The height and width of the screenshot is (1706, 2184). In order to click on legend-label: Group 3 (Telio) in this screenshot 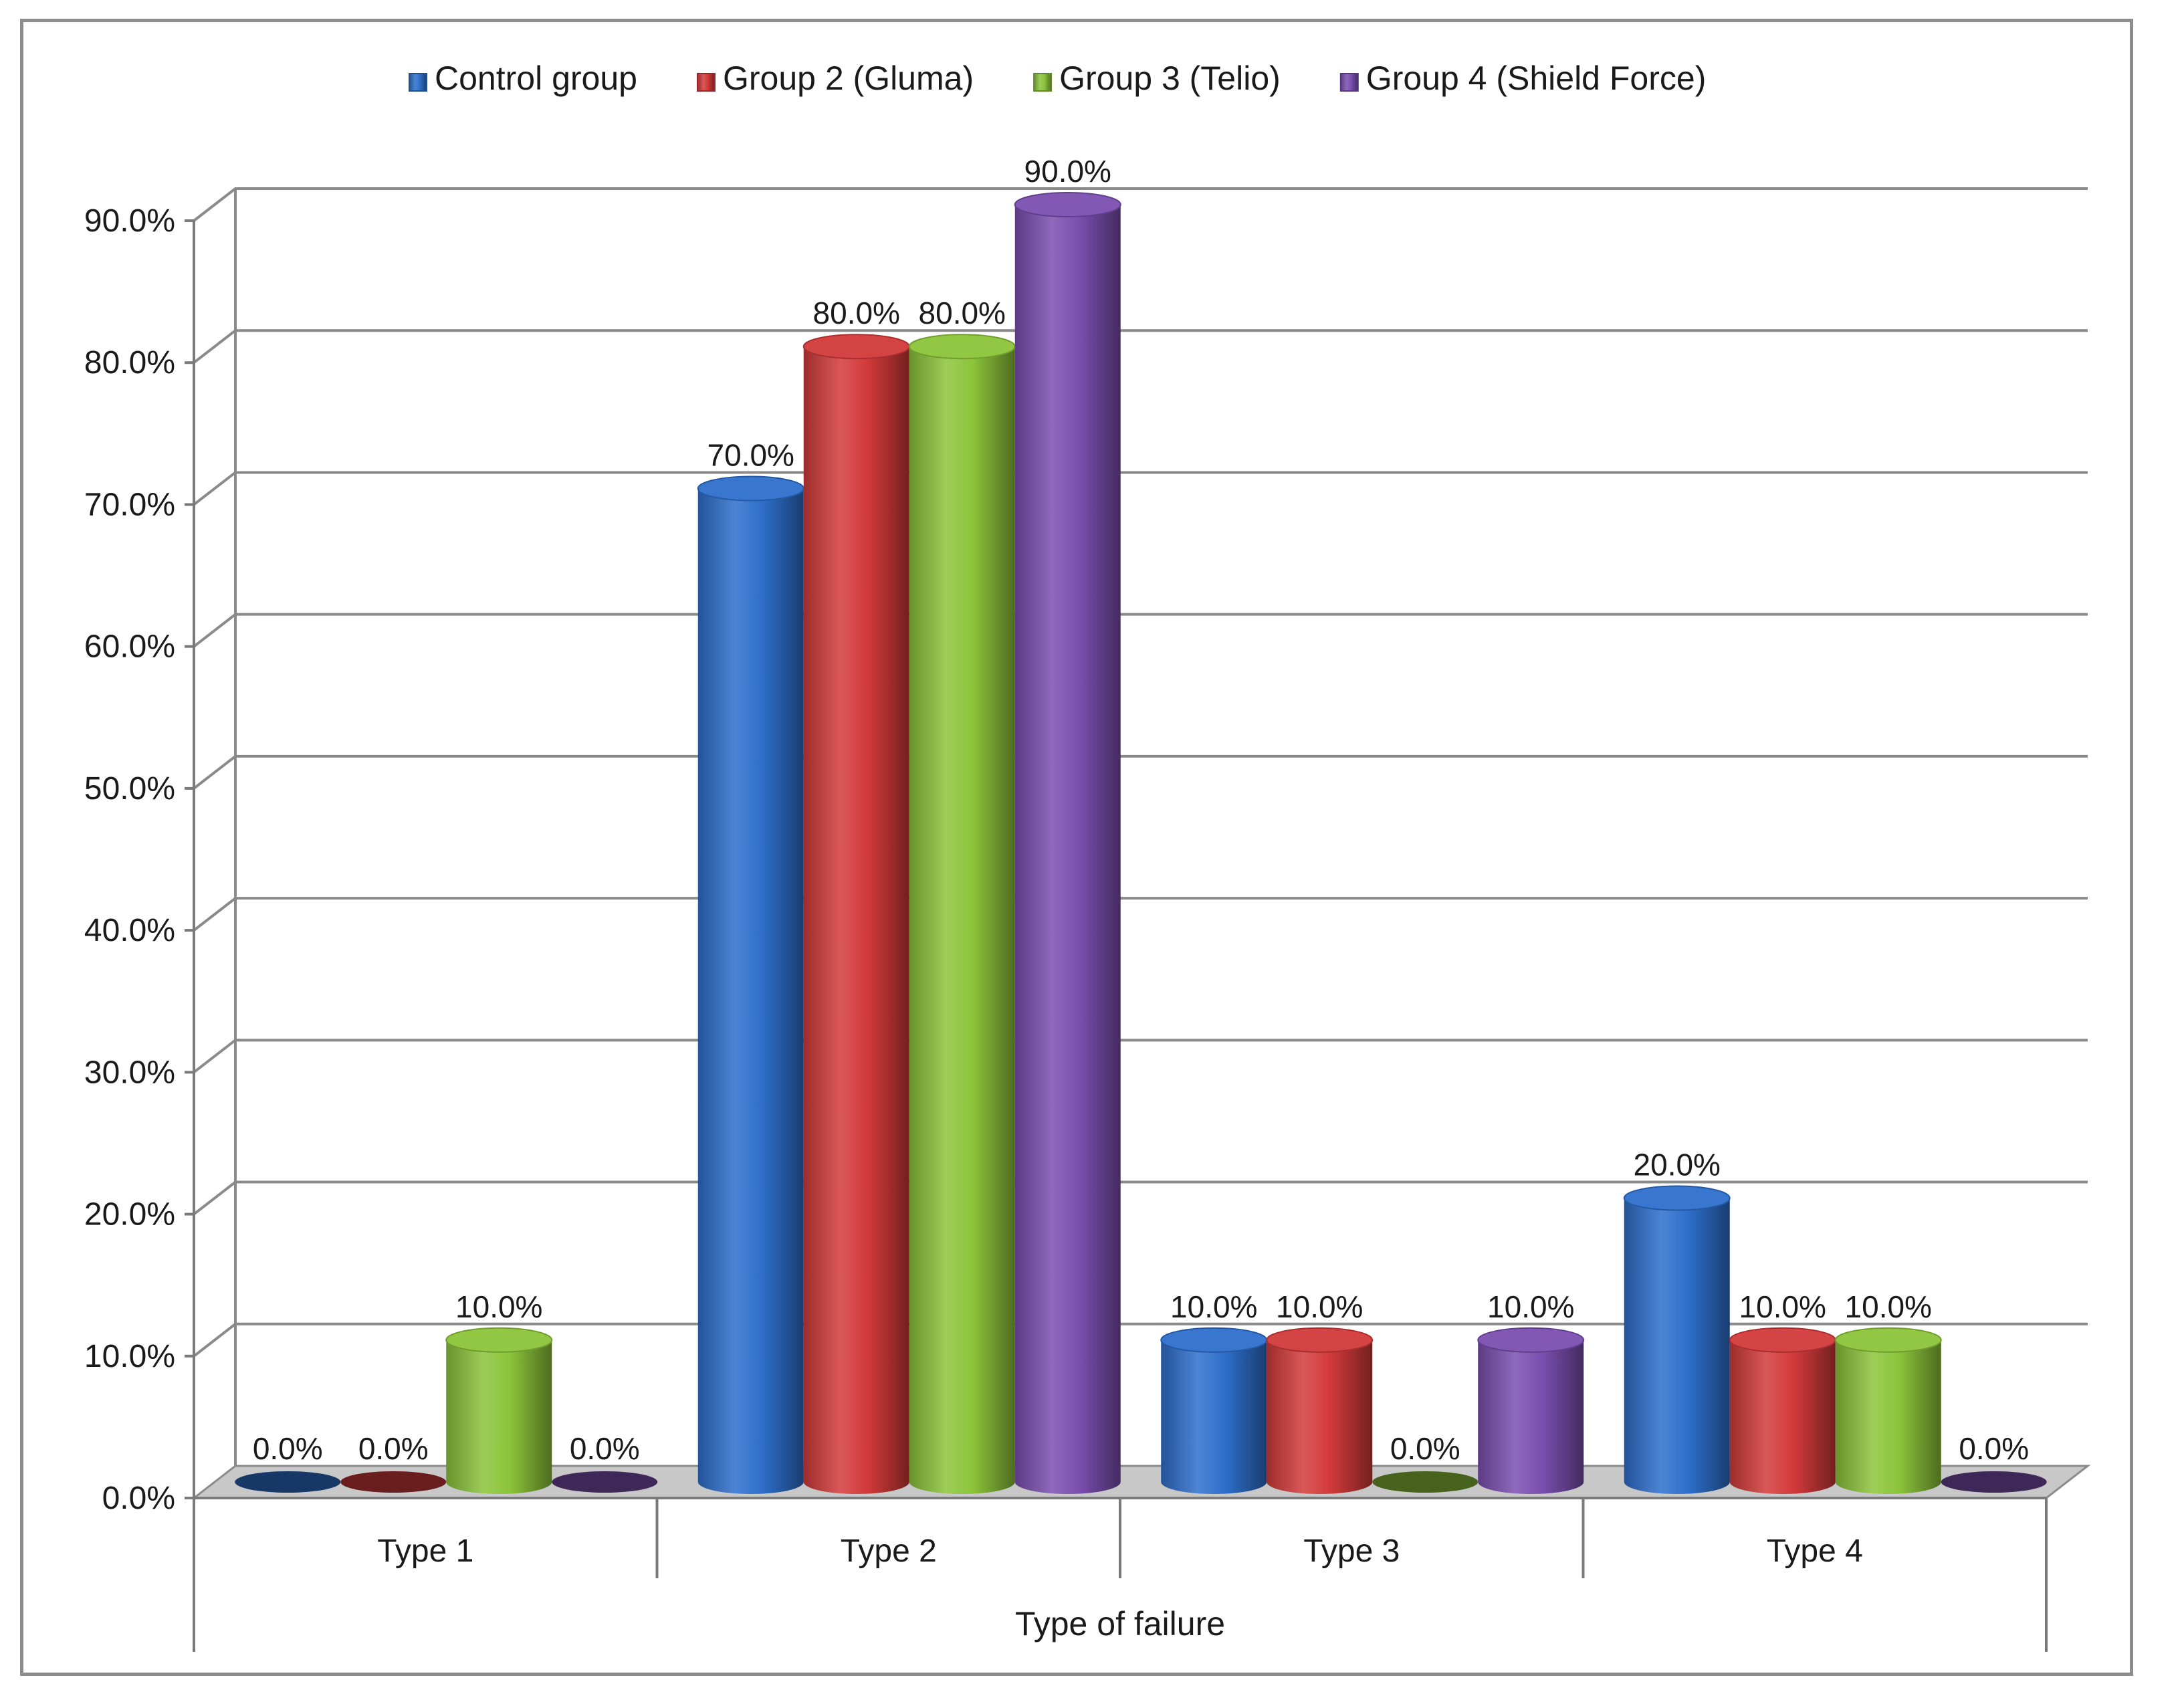, I will do `click(1170, 78)`.